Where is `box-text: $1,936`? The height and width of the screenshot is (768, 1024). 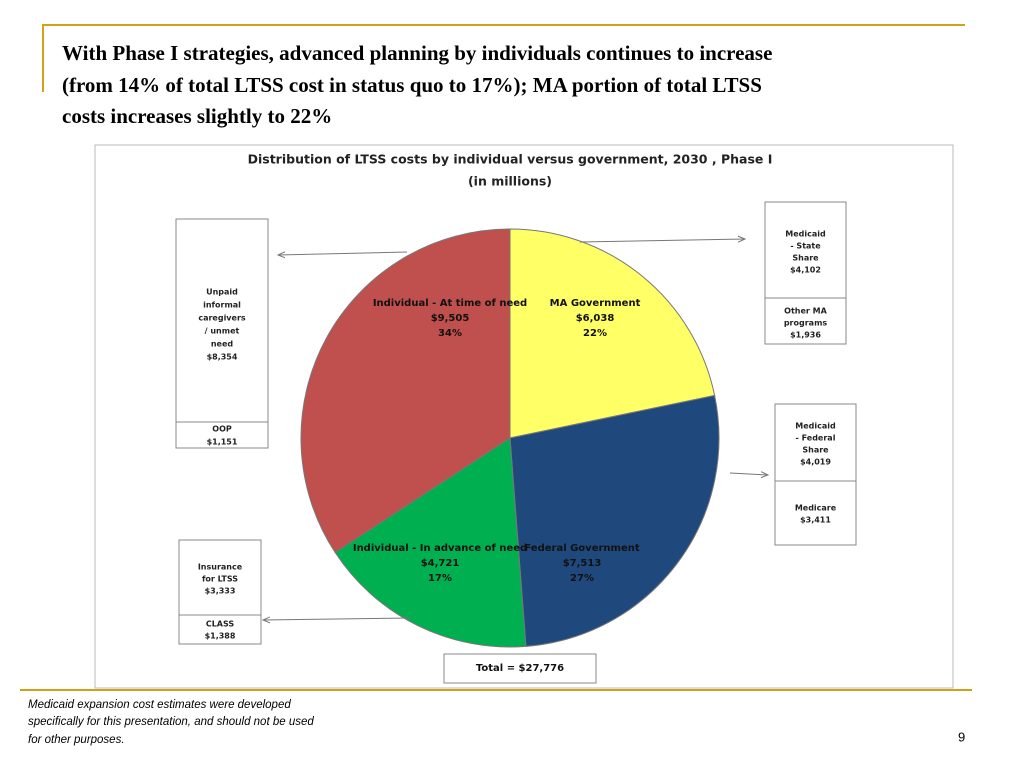
box-text: $1,936 is located at coordinates (805, 335).